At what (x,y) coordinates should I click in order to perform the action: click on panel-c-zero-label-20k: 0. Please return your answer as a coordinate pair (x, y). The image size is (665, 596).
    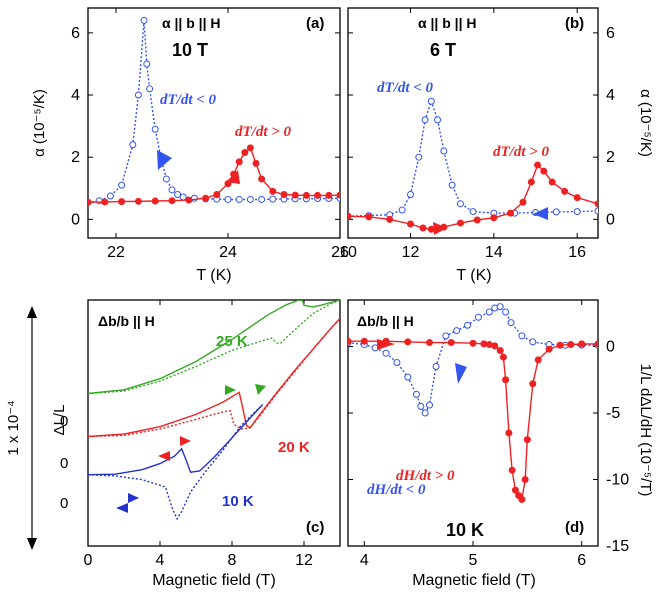
    Looking at the image, I should click on (64, 463).